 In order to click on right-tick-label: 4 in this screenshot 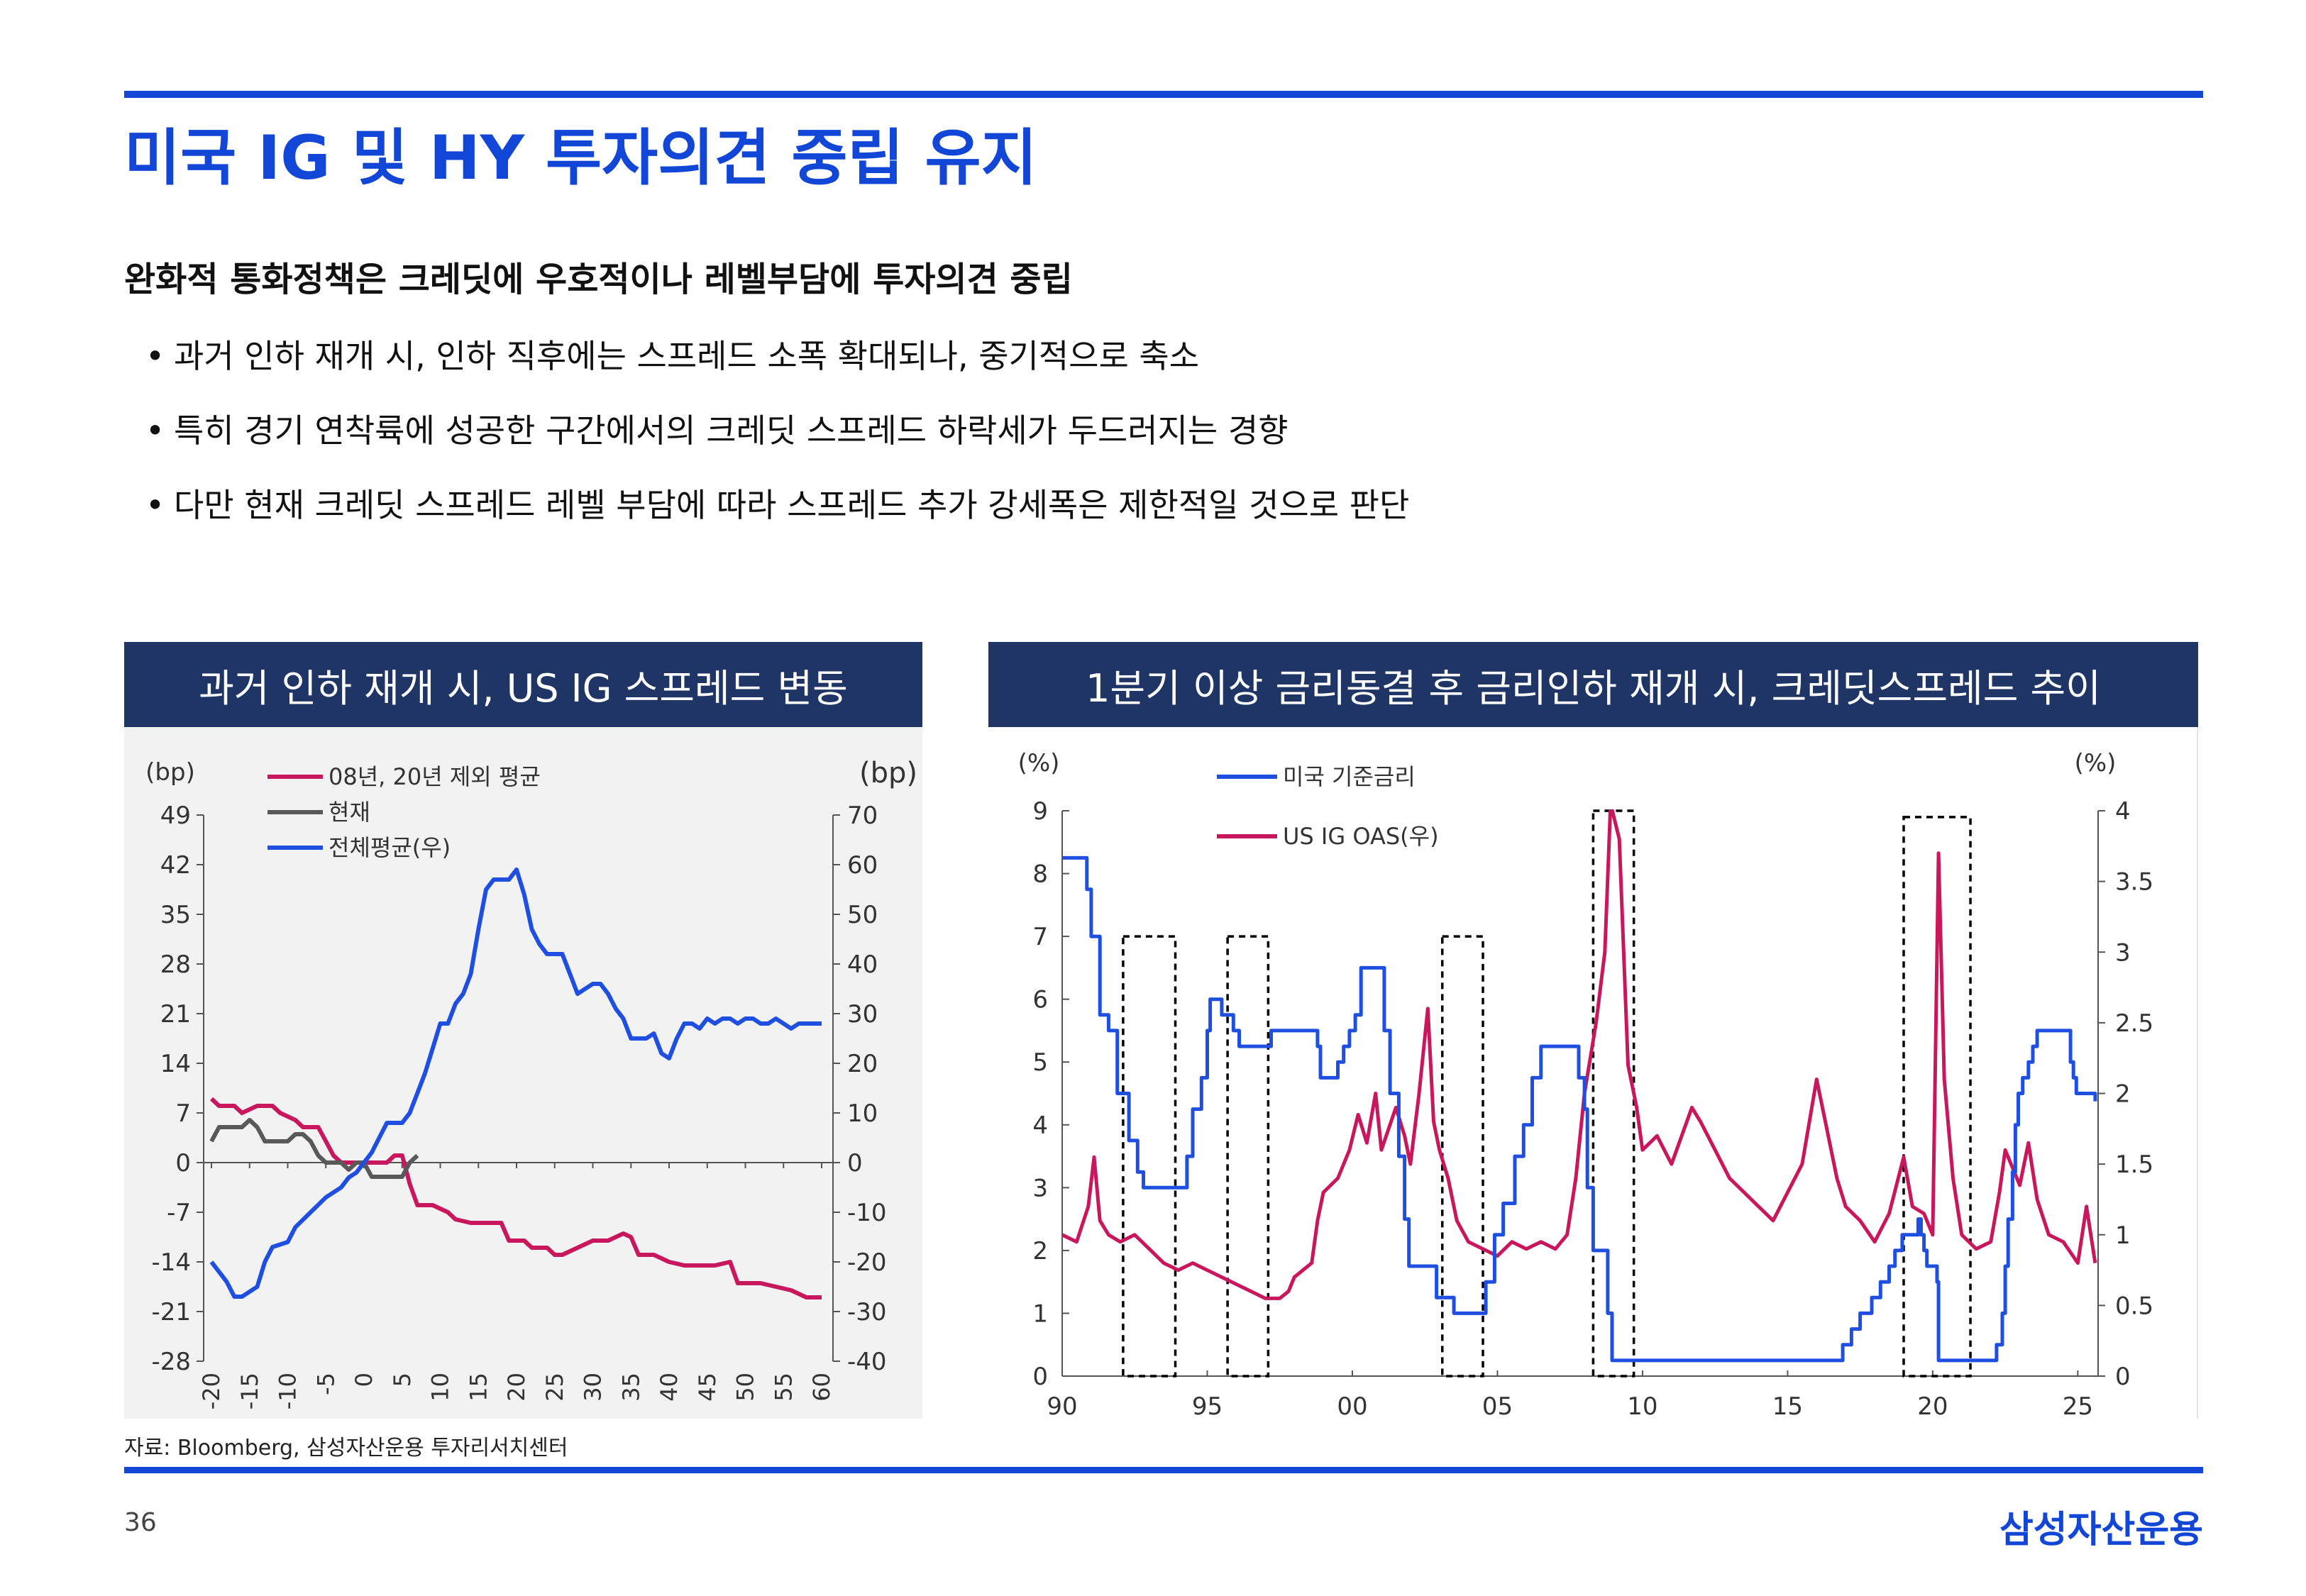, I will do `click(2123, 811)`.